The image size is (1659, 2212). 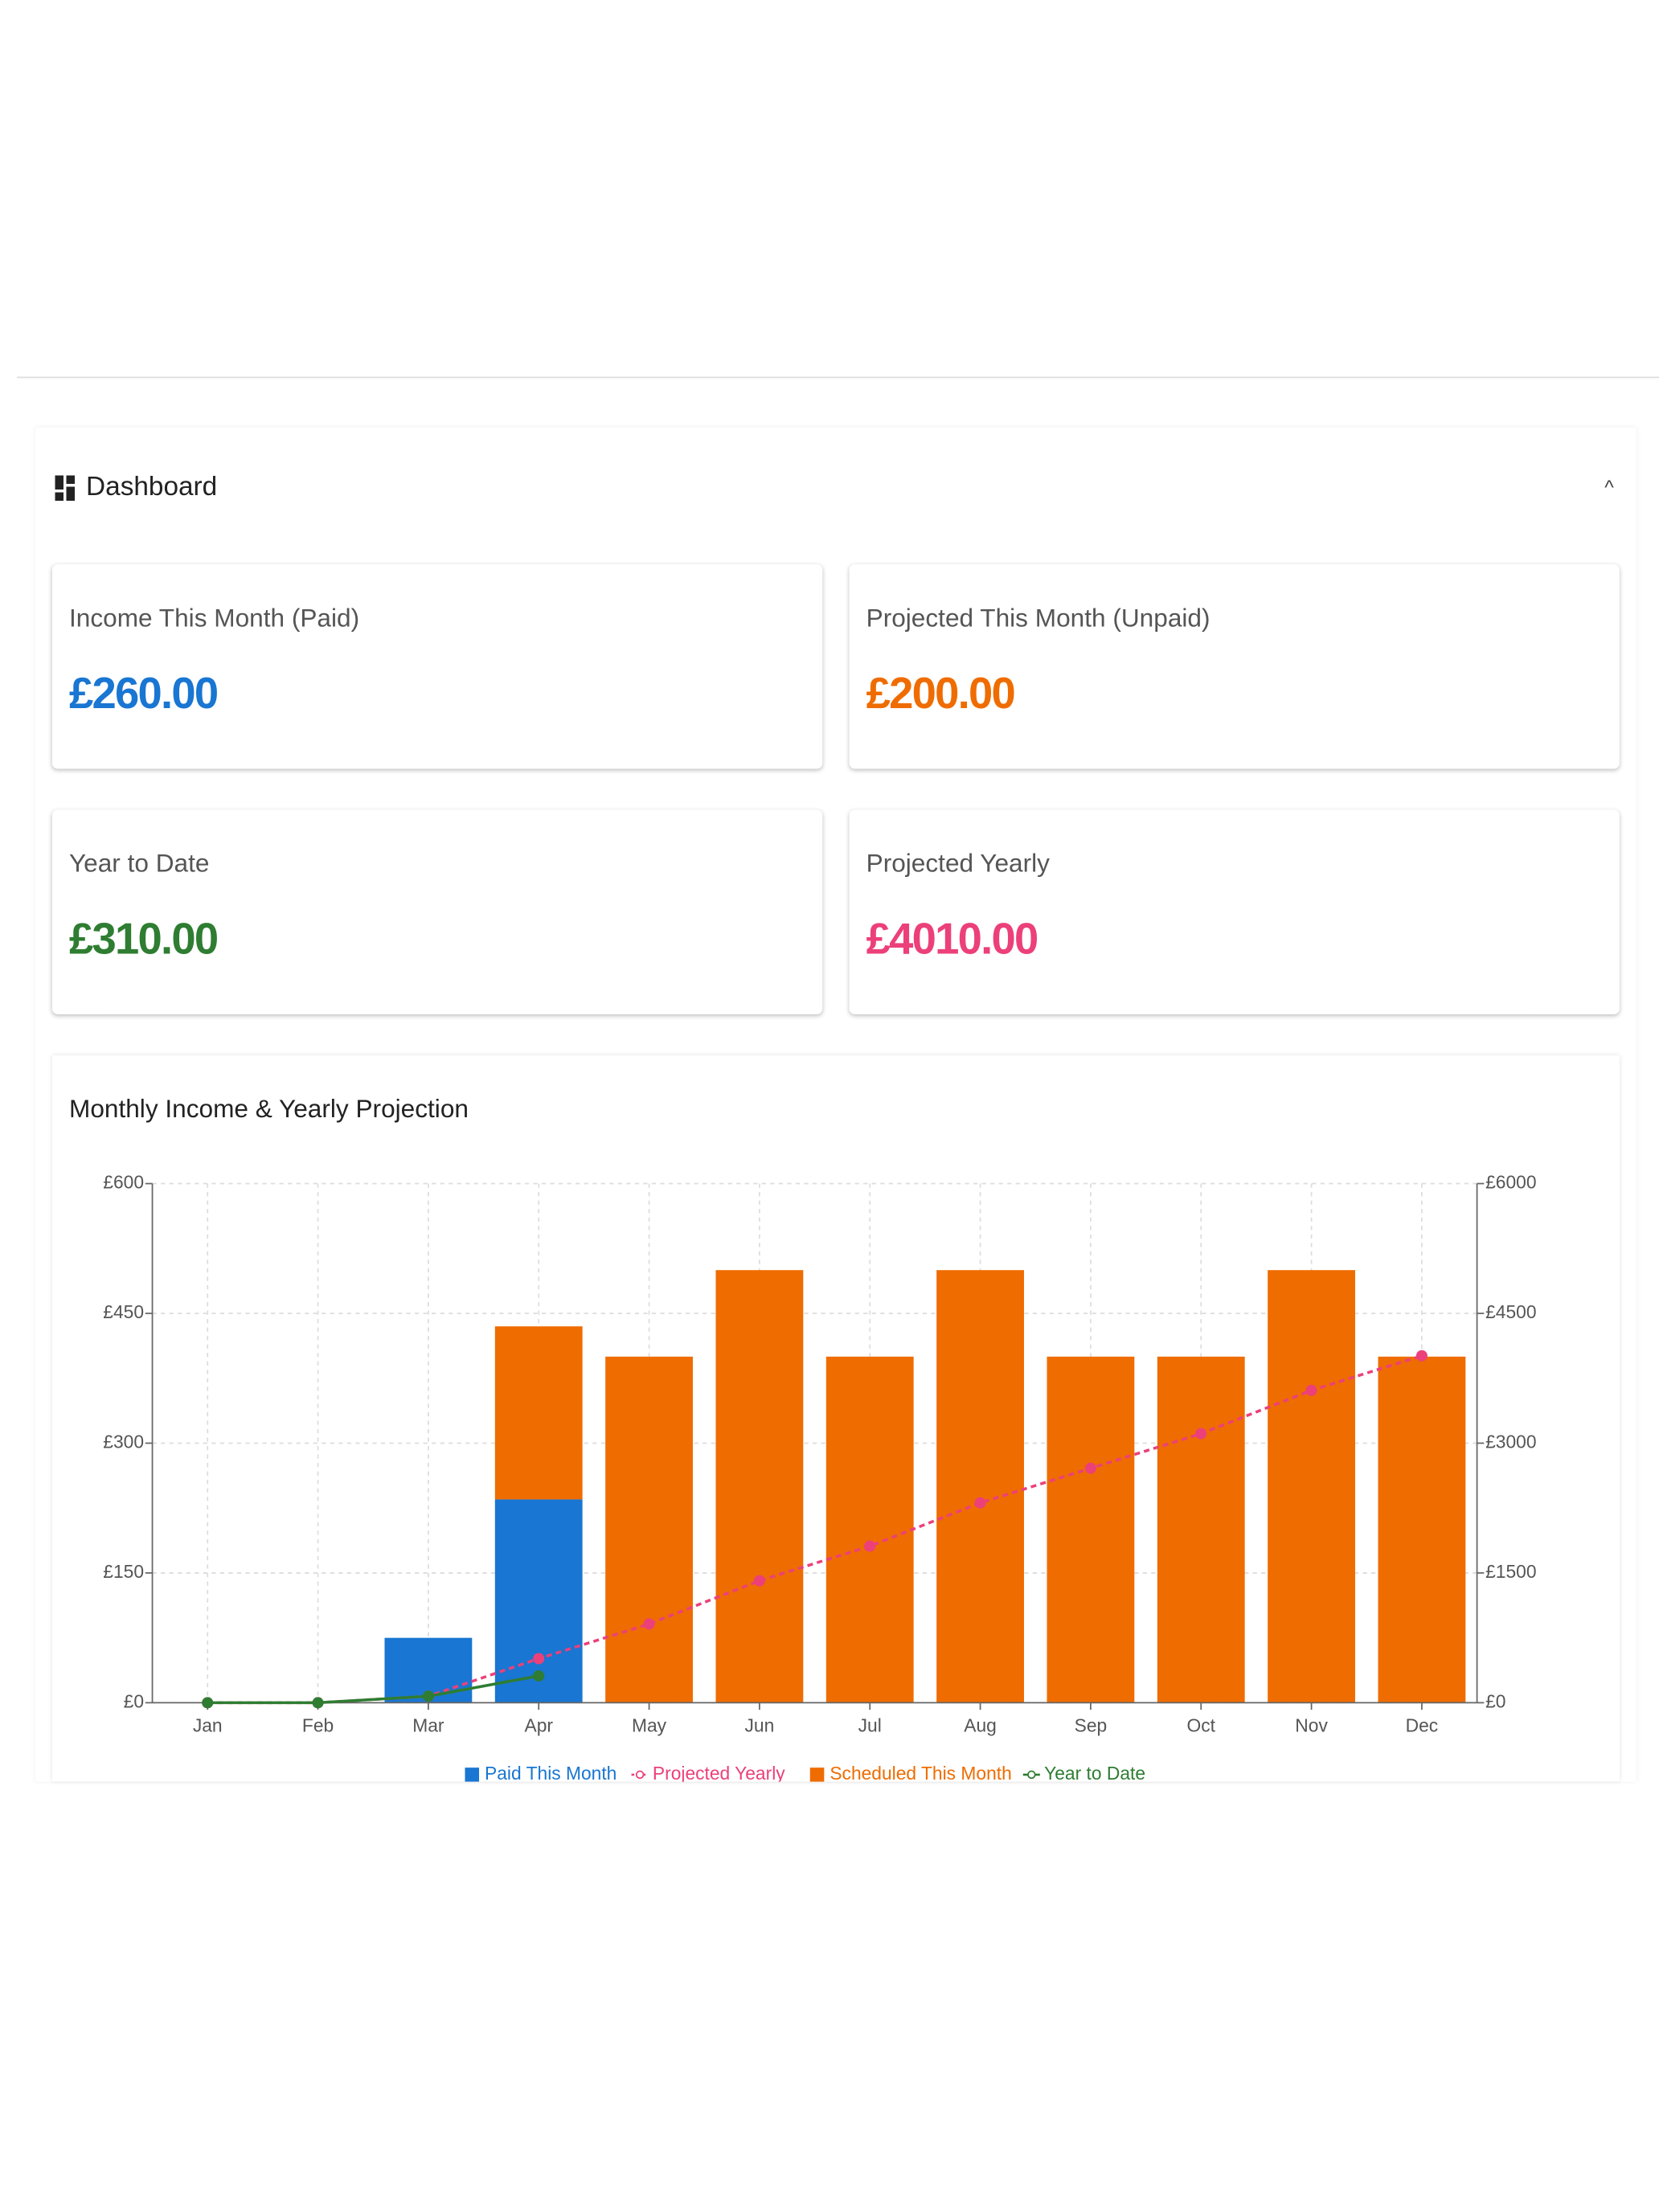 What do you see at coordinates (941, 693) in the screenshot?
I see `card-value: £200.00` at bounding box center [941, 693].